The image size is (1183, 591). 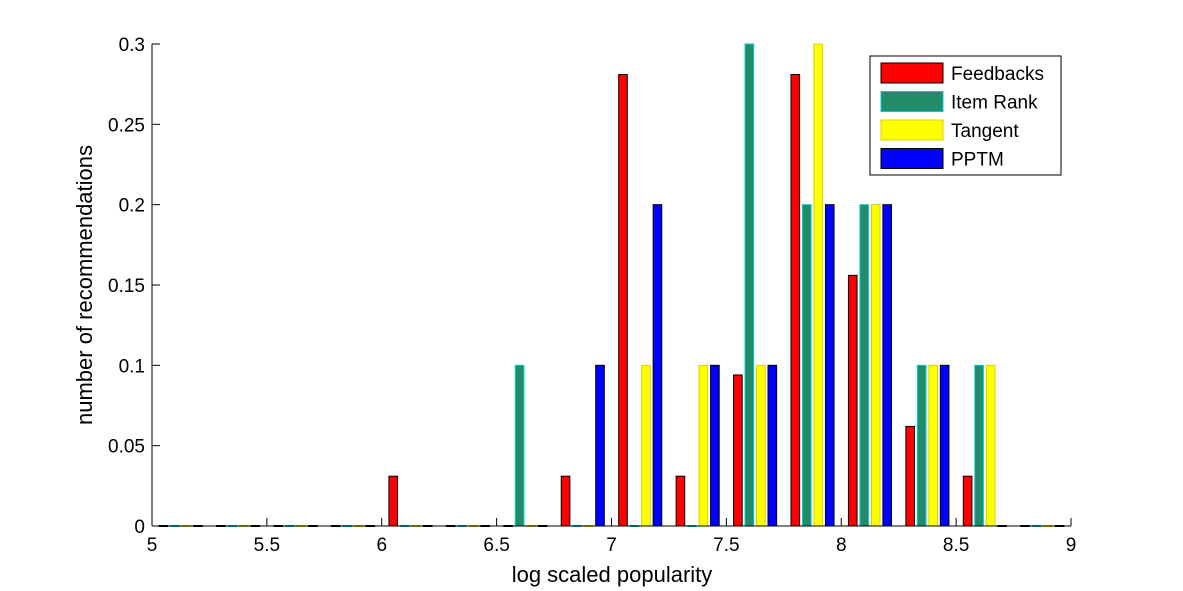 What do you see at coordinates (132, 366) in the screenshot?
I see `y-tick-label: 0.1` at bounding box center [132, 366].